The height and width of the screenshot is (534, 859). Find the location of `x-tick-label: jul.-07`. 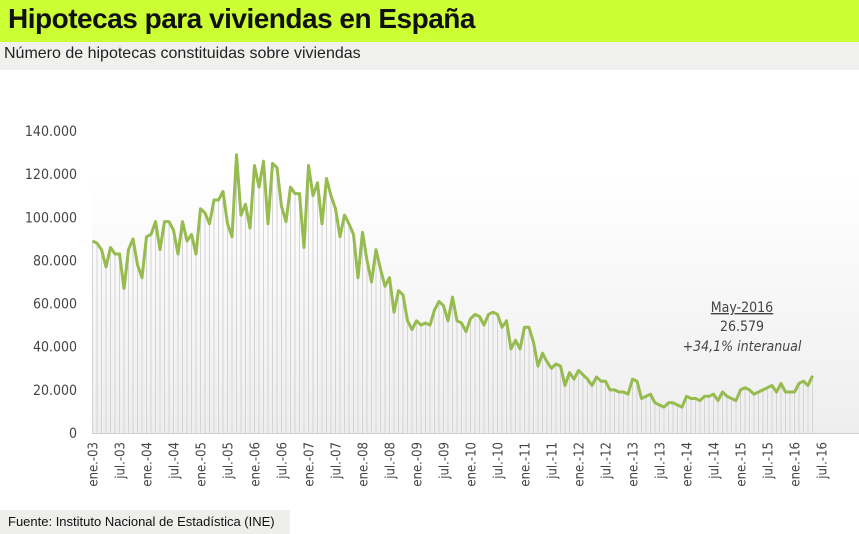

x-tick-label: jul.-07 is located at coordinates (337, 461).